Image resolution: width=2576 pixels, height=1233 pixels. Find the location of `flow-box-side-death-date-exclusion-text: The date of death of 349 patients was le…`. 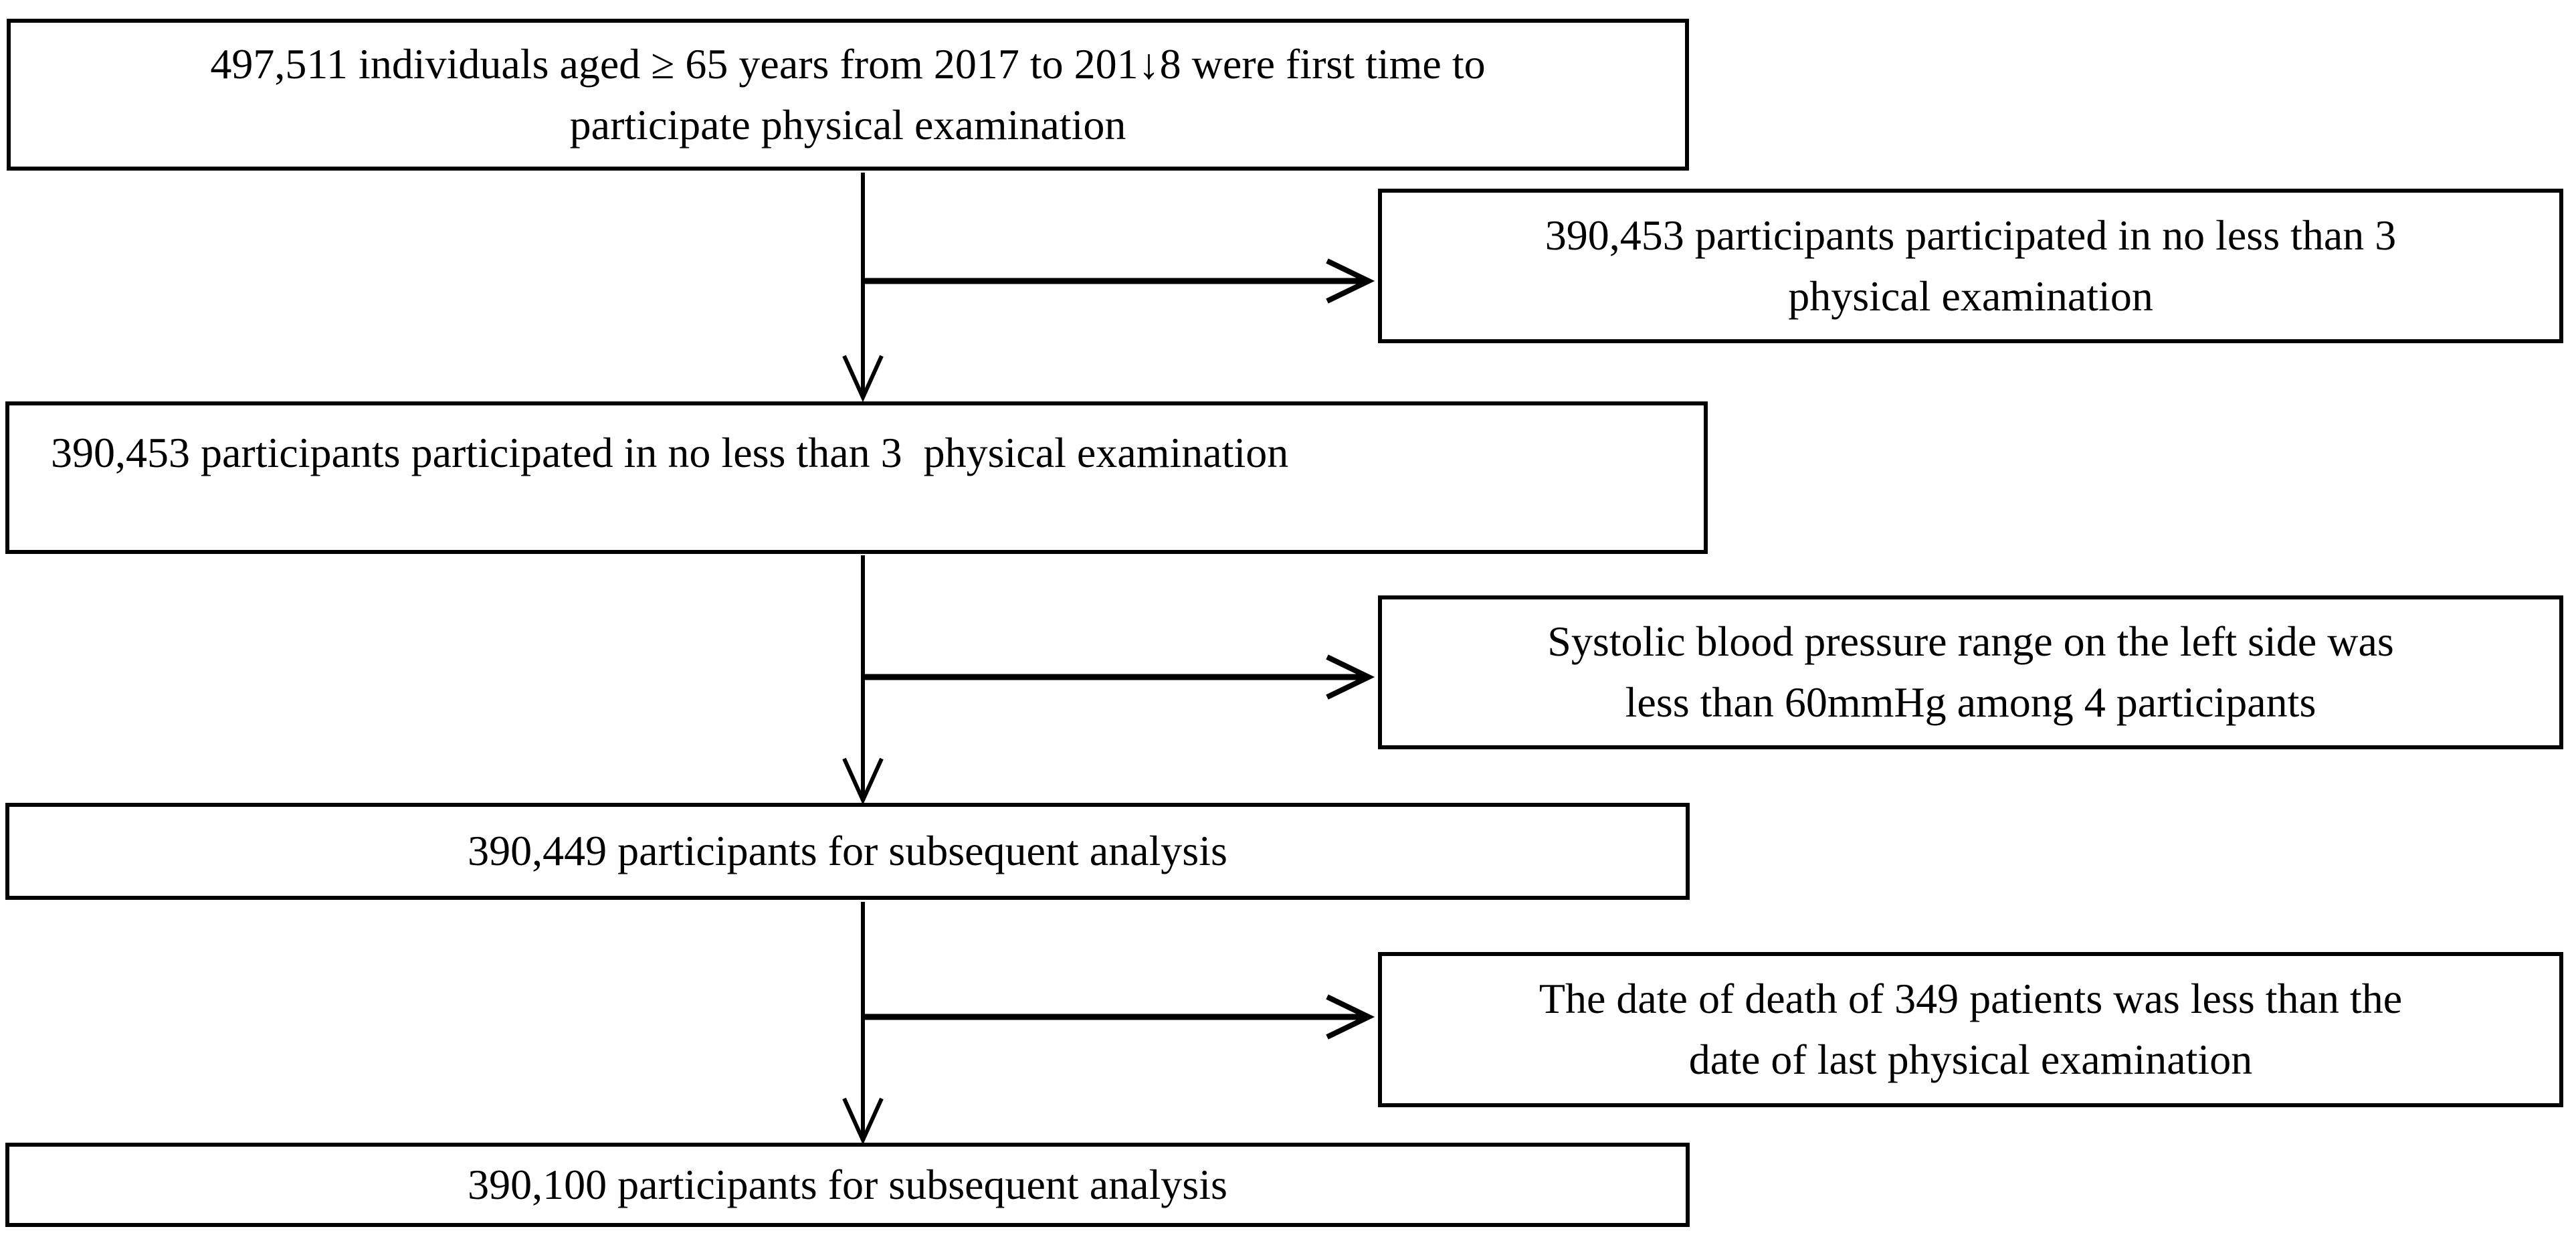

flow-box-side-death-date-exclusion-text: The date of death of 349 patients was le… is located at coordinates (1971, 1029).